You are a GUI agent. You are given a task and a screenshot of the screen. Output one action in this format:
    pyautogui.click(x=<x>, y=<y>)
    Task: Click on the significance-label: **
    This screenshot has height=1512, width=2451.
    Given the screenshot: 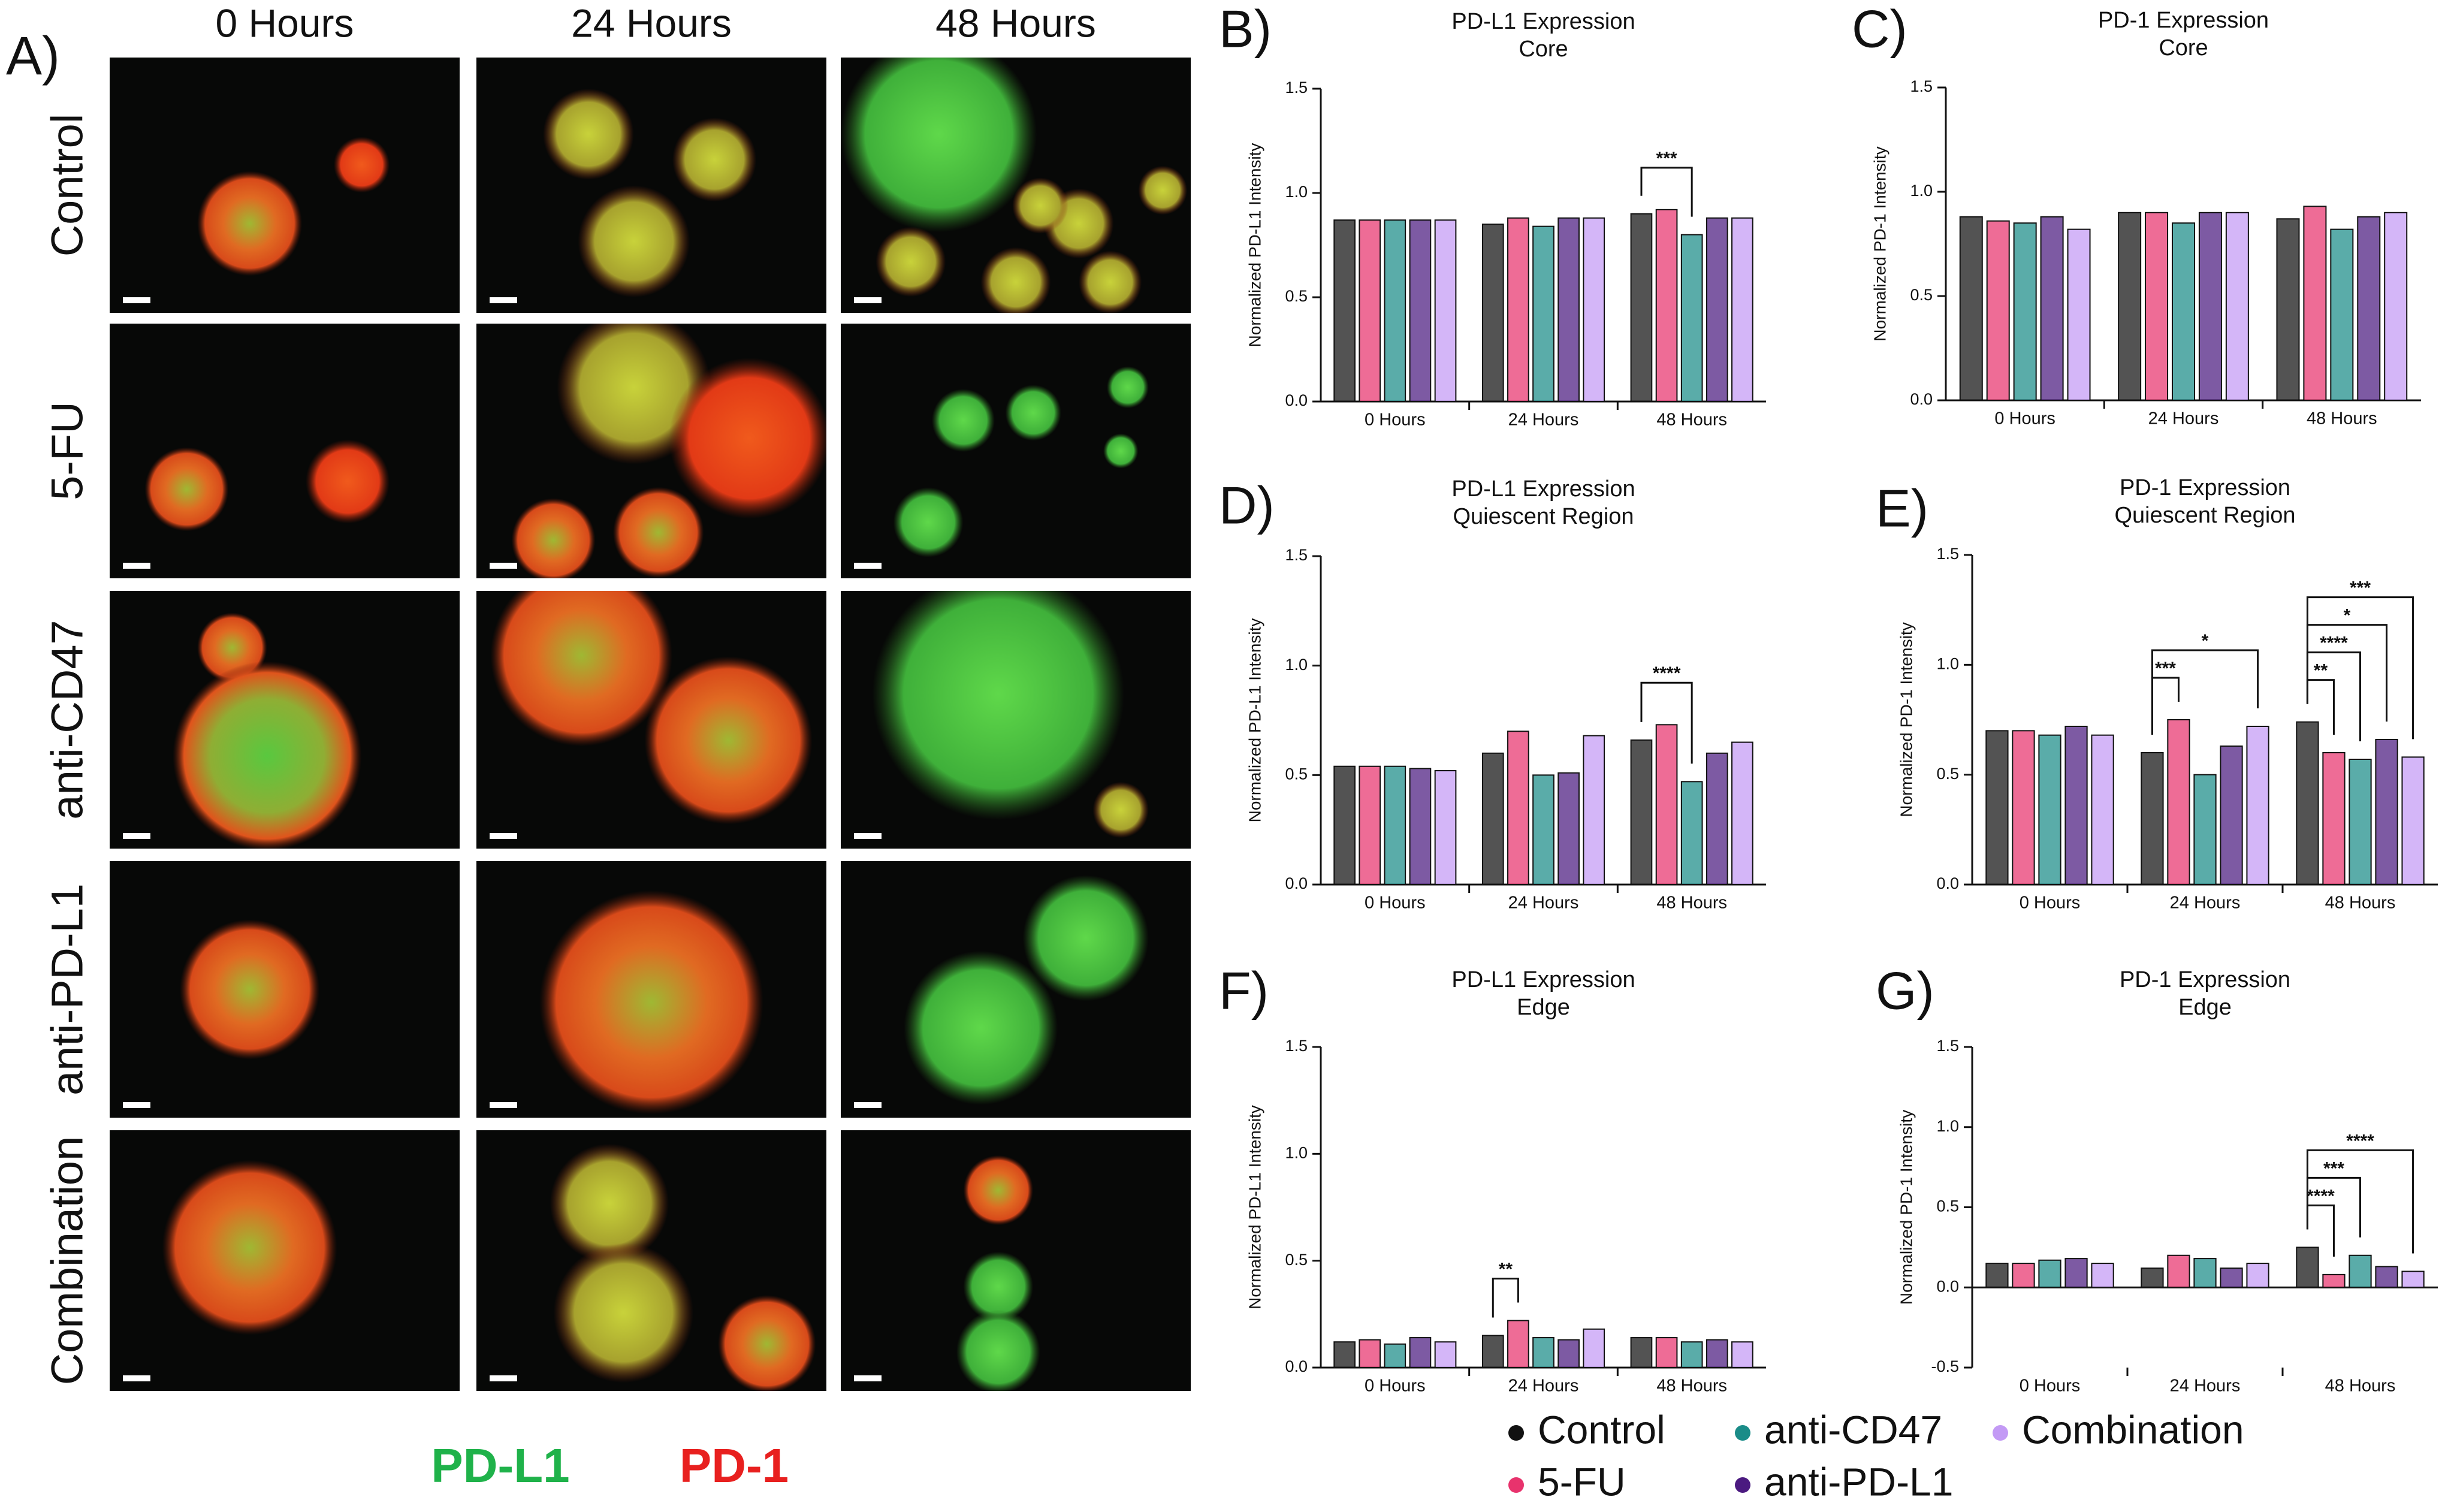 What is the action you would take?
    pyautogui.click(x=1506, y=1269)
    